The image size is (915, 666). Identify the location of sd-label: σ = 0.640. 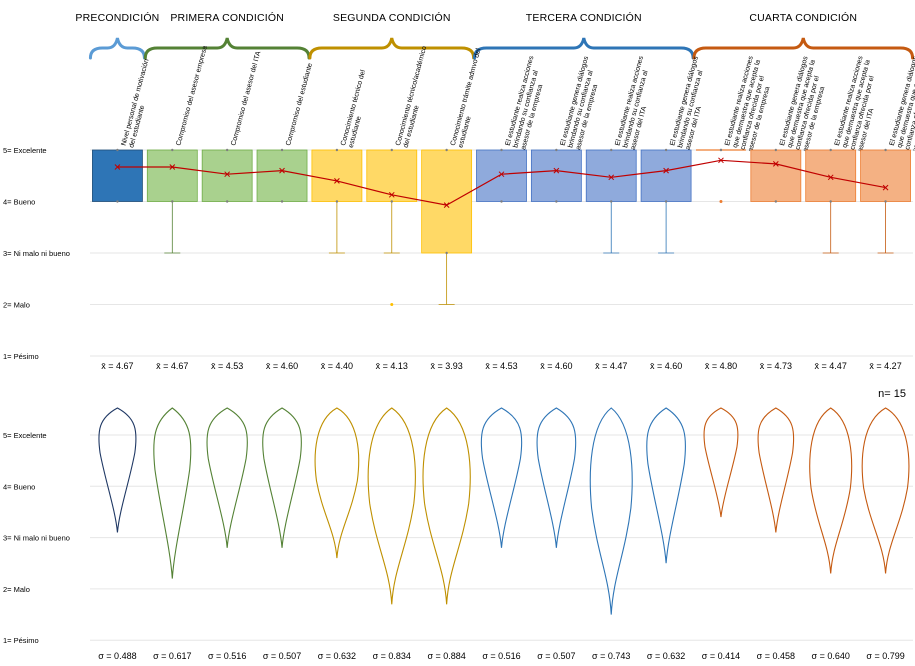
(831, 656).